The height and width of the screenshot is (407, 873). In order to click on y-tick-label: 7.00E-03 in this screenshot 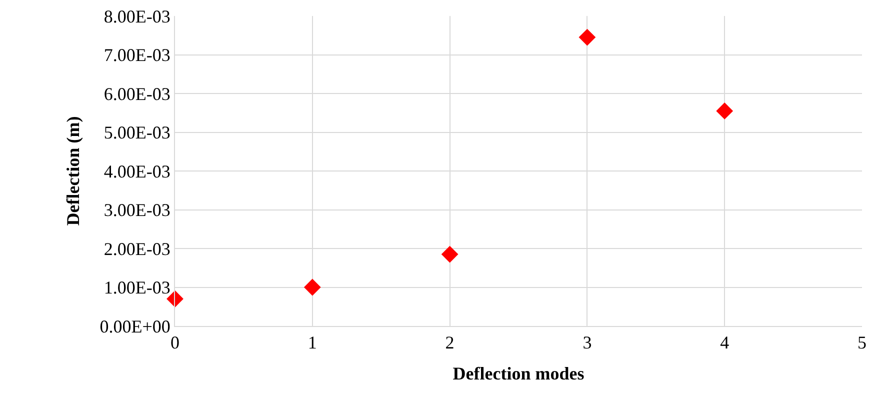, I will do `click(137, 55)`.